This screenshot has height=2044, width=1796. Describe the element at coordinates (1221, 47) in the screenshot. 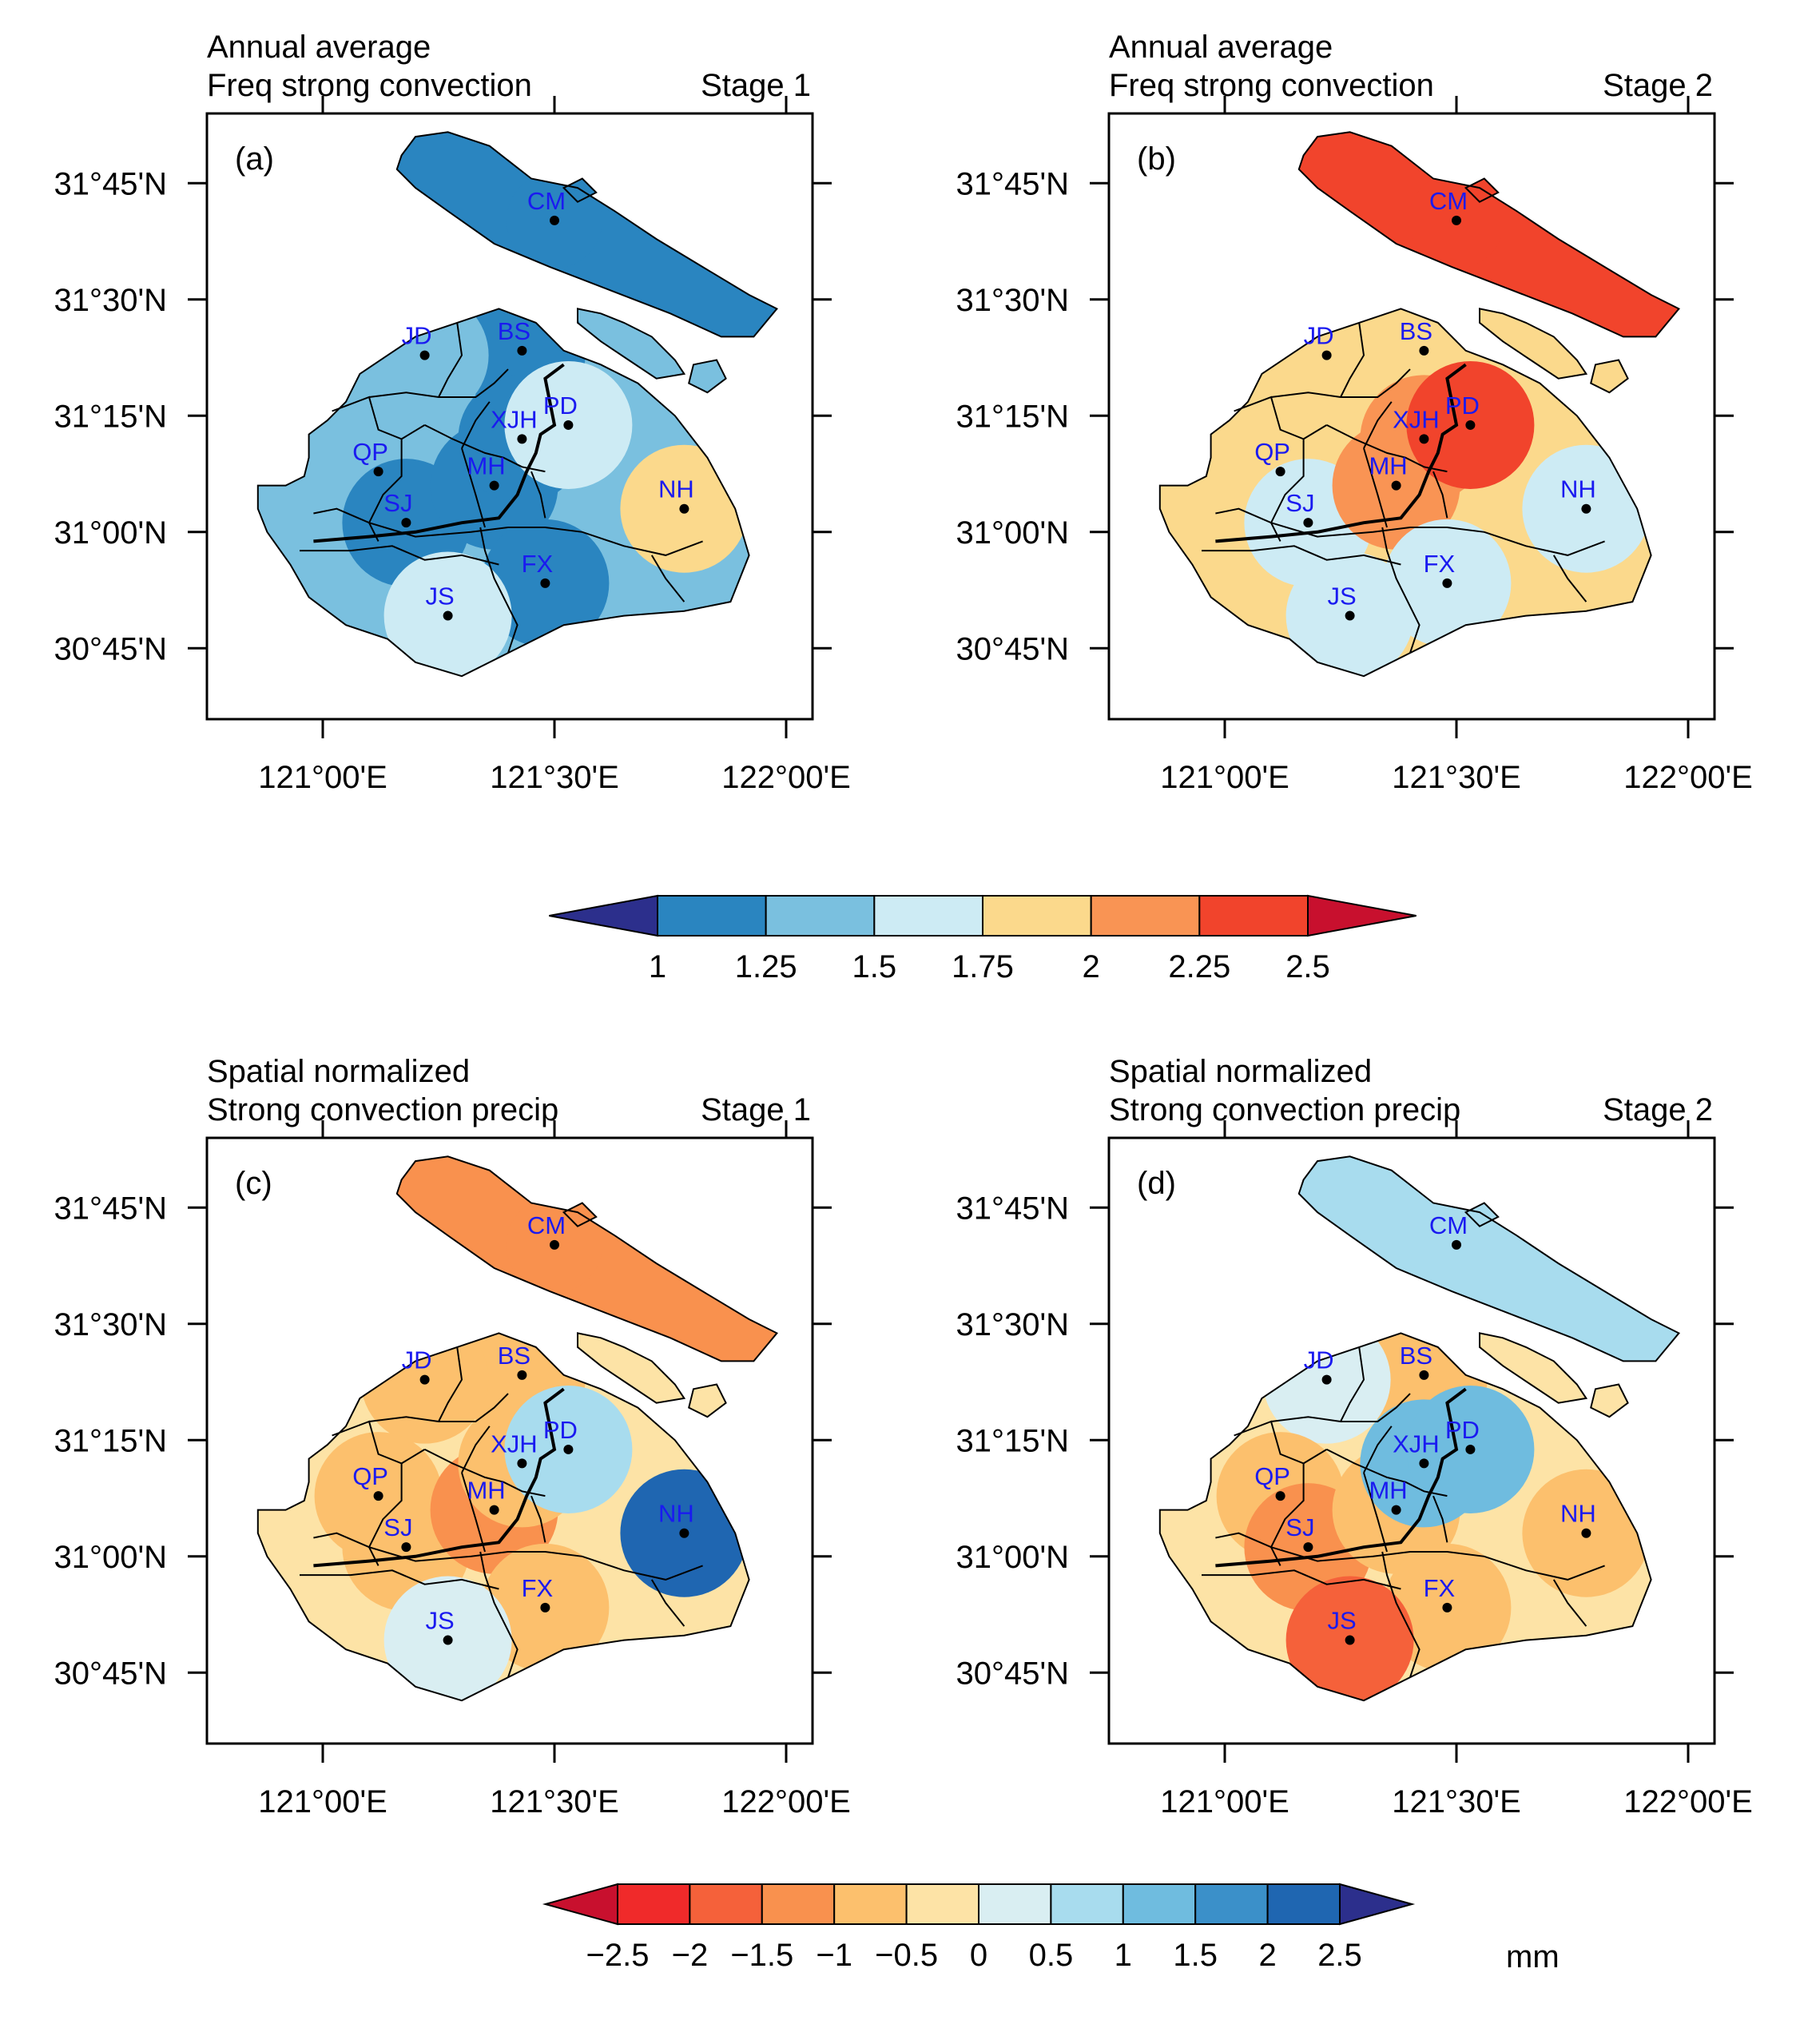

I see `panel-title-line1: Annual average` at that location.